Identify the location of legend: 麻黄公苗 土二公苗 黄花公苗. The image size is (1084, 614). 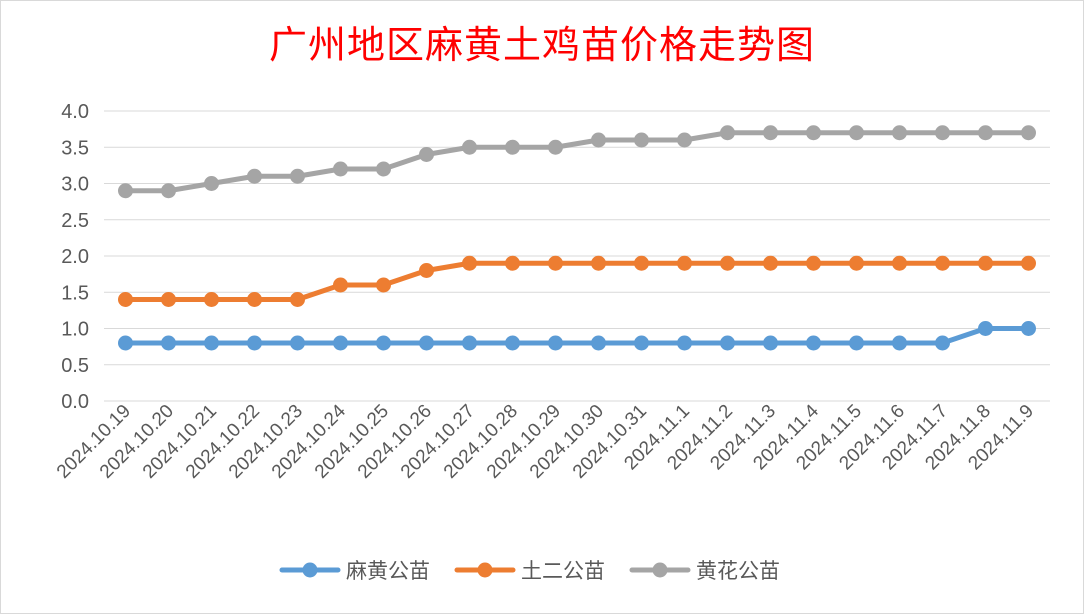
(529, 571).